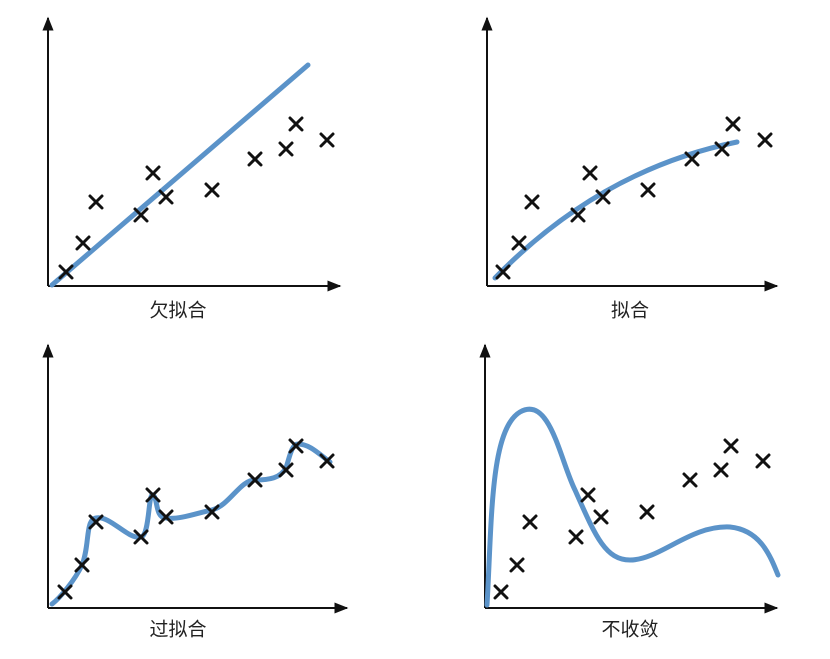 The image size is (830, 659). What do you see at coordinates (177, 630) in the screenshot?
I see `caption: 过拟合` at bounding box center [177, 630].